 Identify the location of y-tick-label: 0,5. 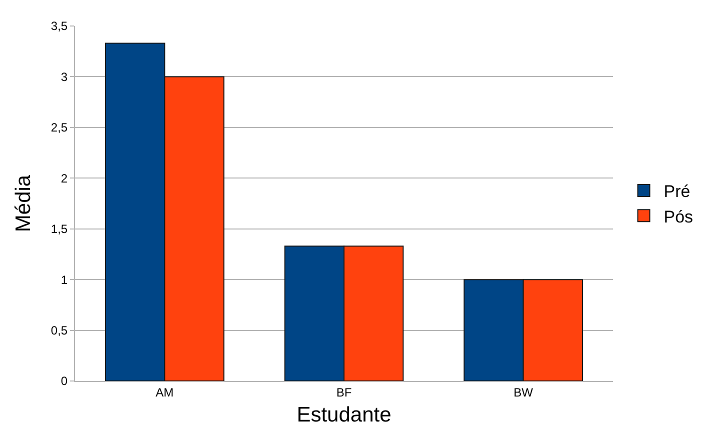
(59, 330).